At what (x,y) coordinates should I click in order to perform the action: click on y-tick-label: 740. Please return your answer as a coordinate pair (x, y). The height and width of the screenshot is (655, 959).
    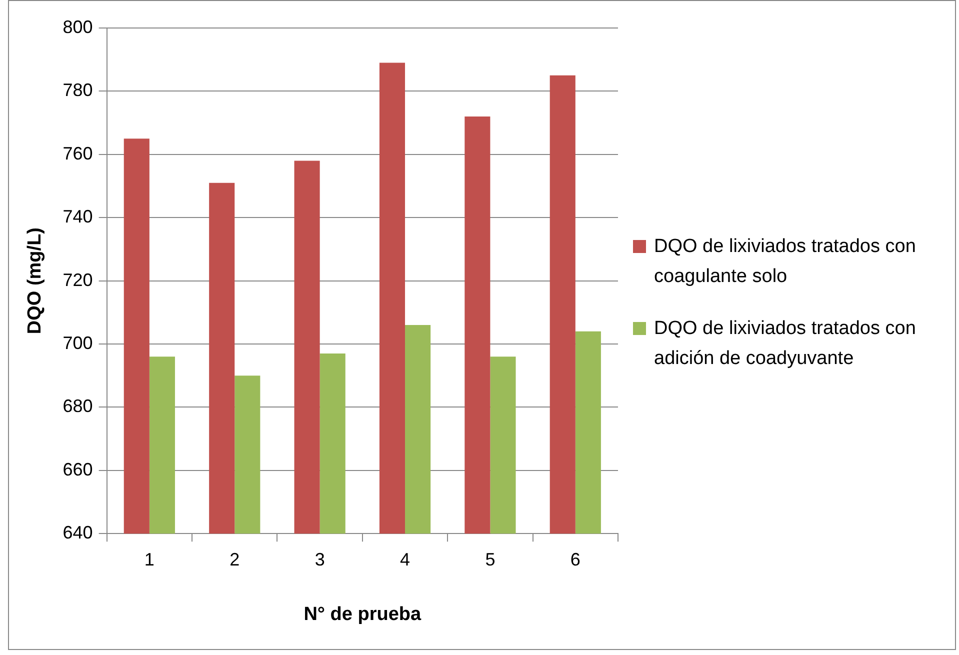
    Looking at the image, I should click on (77, 216).